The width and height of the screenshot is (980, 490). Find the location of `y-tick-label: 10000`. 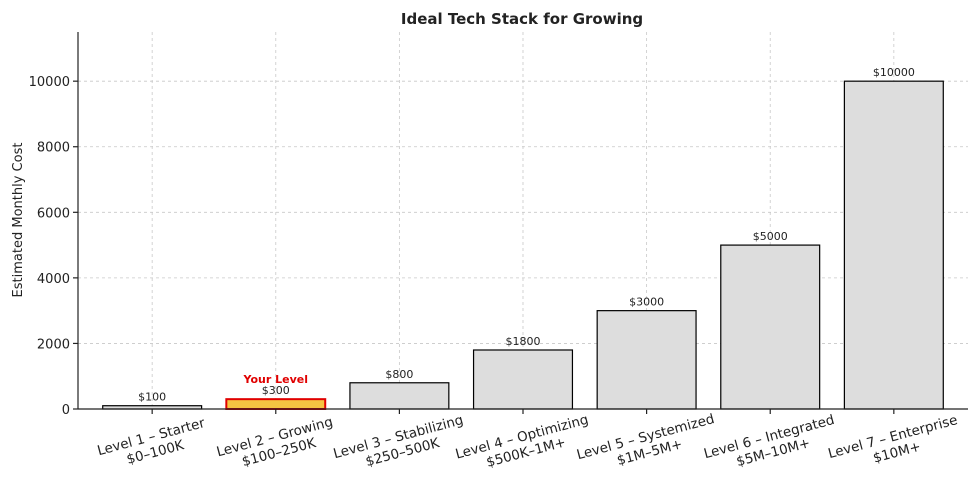

y-tick-label: 10000 is located at coordinates (49, 82).